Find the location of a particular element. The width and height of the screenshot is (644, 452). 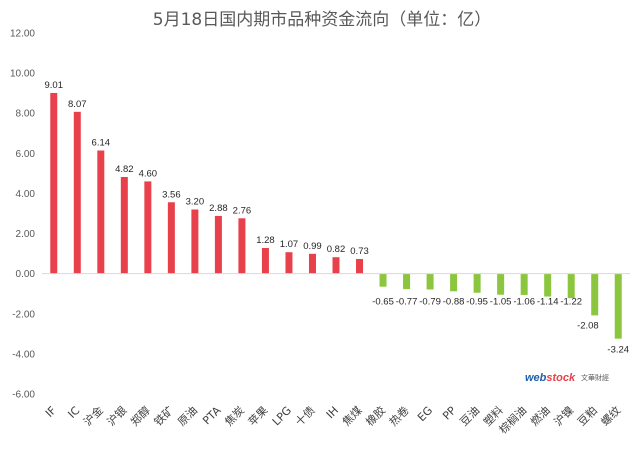

y-tick-label: 2.00 is located at coordinates (26, 234).